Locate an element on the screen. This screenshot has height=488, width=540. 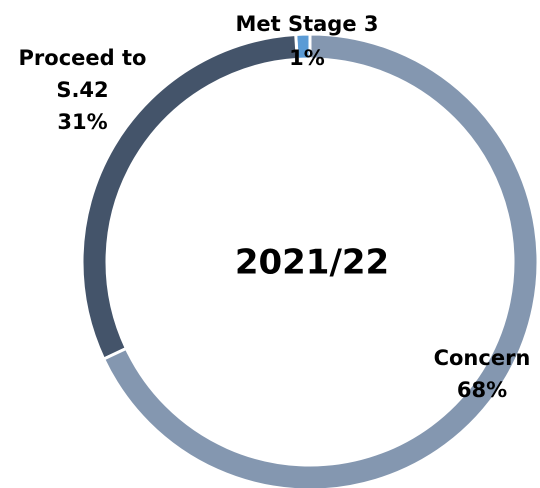
segment-value-label: 1% is located at coordinates (307, 58).